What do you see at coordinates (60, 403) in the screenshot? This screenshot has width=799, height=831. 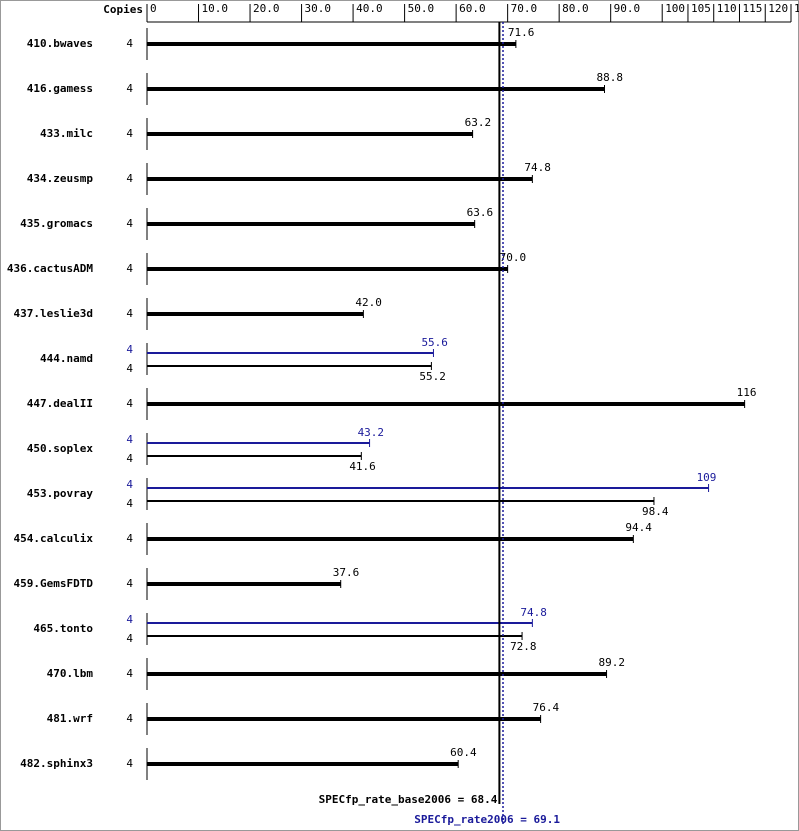 I see `benchmark-label: 447.dealII` at bounding box center [60, 403].